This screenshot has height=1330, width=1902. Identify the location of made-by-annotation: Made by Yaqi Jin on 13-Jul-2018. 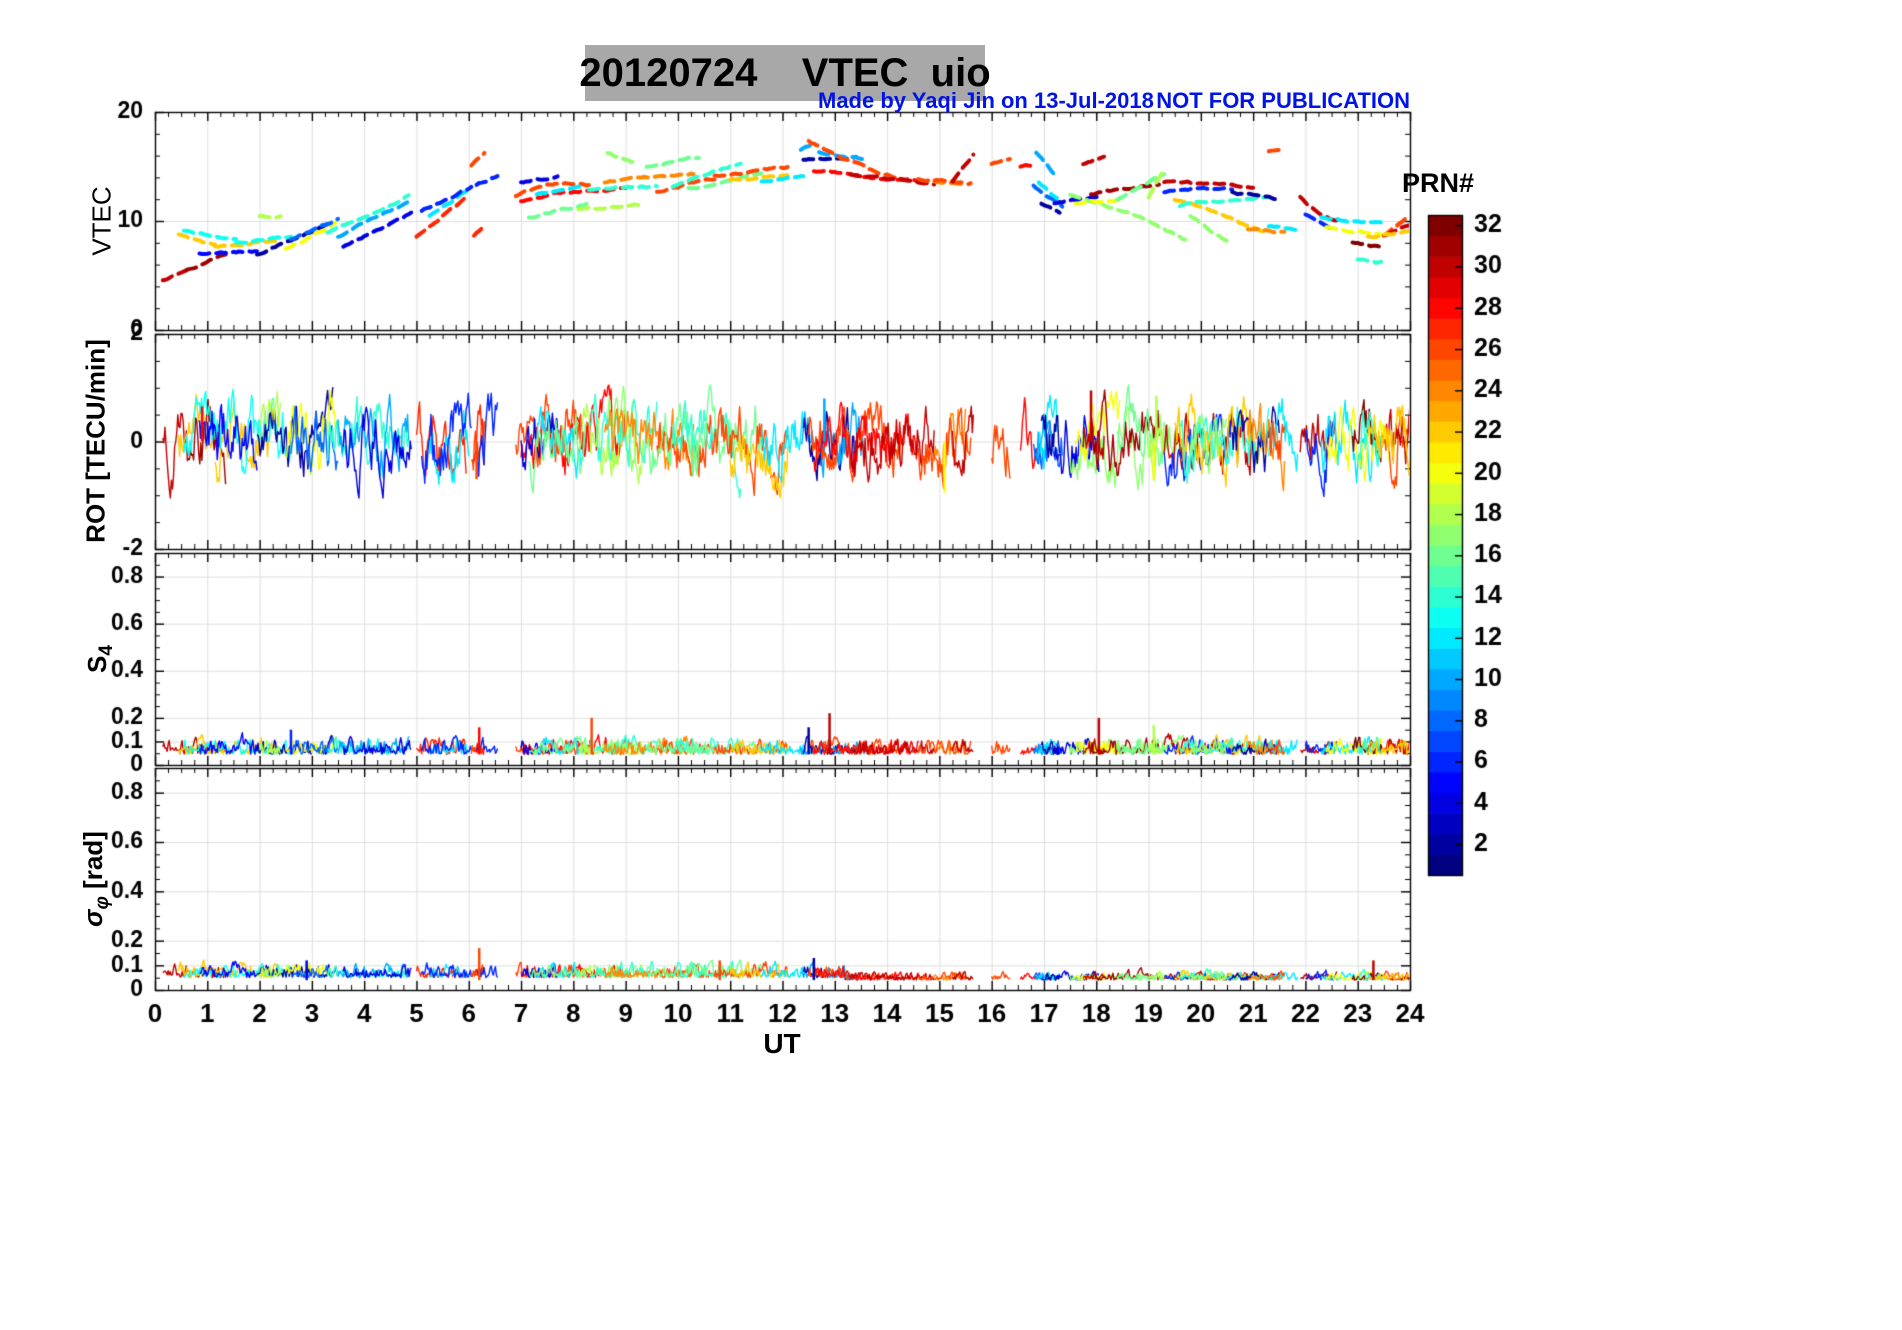
(986, 100).